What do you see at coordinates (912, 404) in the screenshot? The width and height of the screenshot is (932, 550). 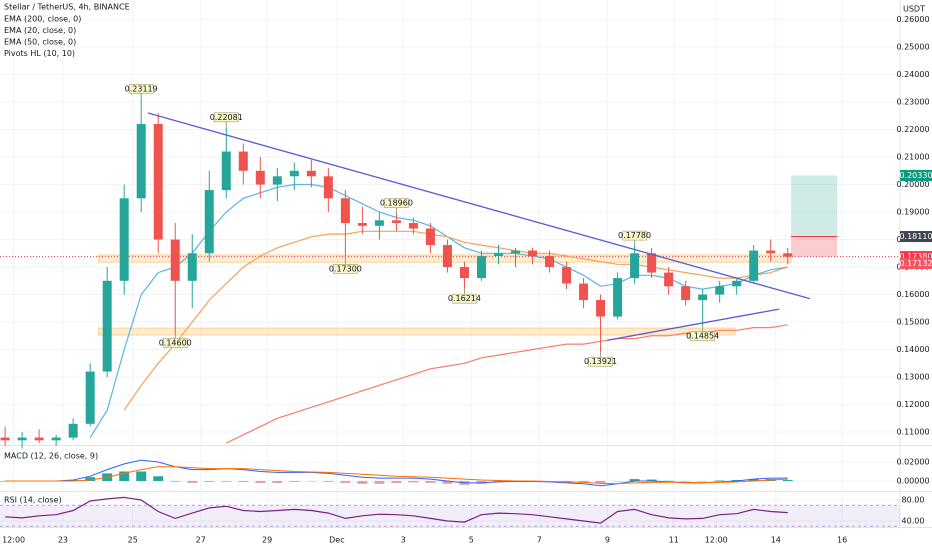 I see `y-tick-label: 0.12000` at bounding box center [912, 404].